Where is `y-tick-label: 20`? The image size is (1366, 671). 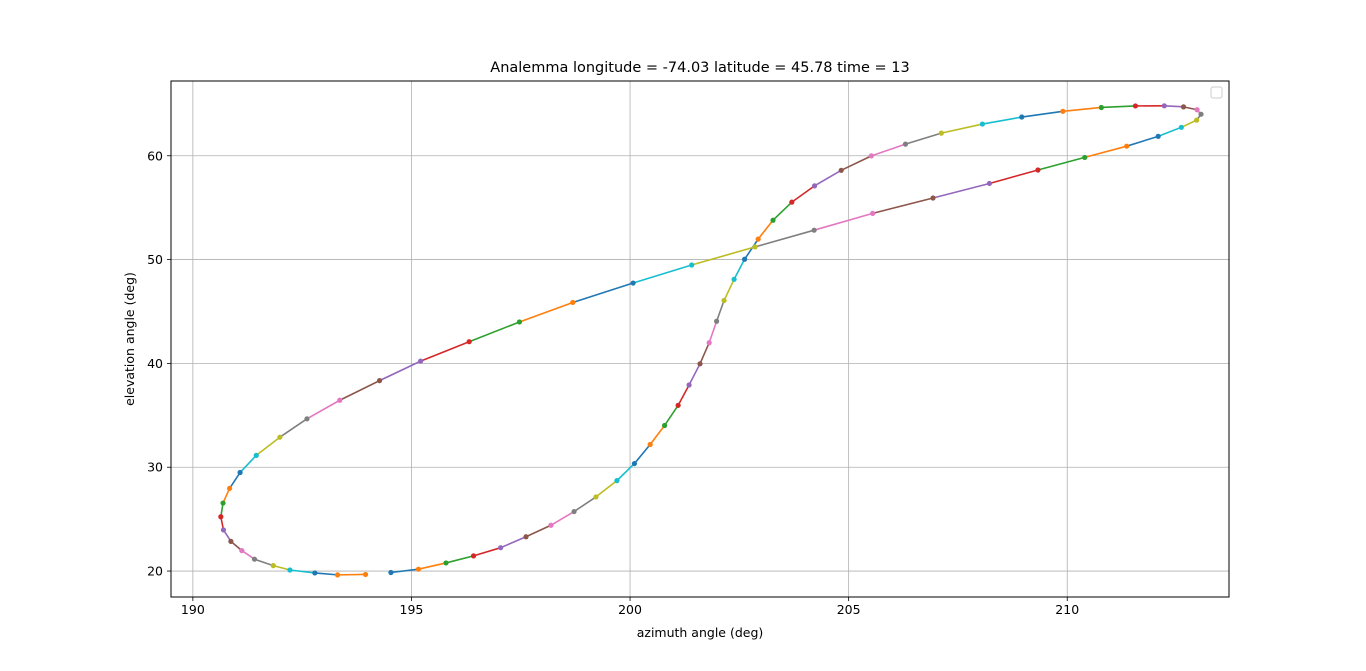 y-tick-label: 20 is located at coordinates (155, 571).